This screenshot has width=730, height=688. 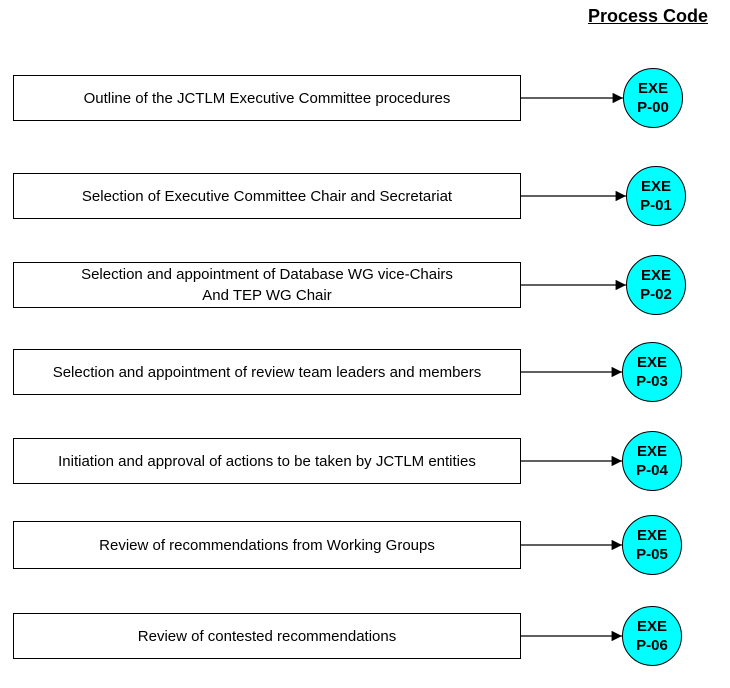 What do you see at coordinates (652, 372) in the screenshot?
I see `process-code-circle-3: EXE P-03` at bounding box center [652, 372].